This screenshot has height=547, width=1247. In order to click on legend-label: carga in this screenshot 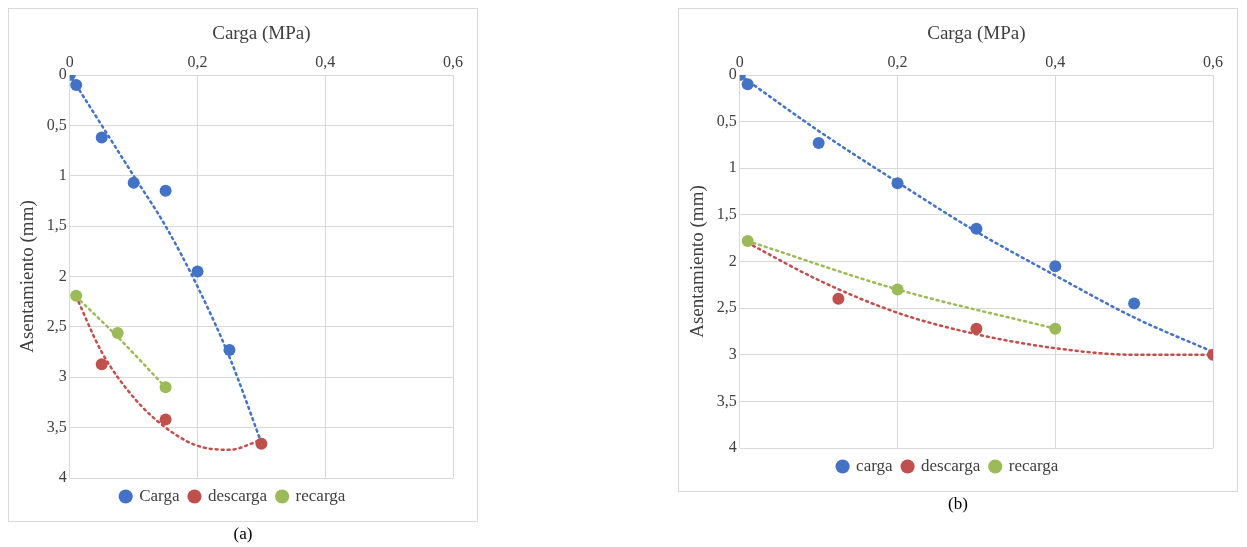, I will do `click(875, 465)`.